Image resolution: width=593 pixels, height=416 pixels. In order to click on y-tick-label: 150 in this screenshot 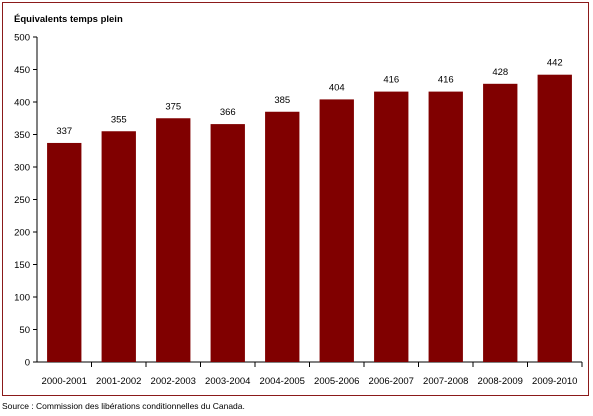, I will do `click(22, 265)`.